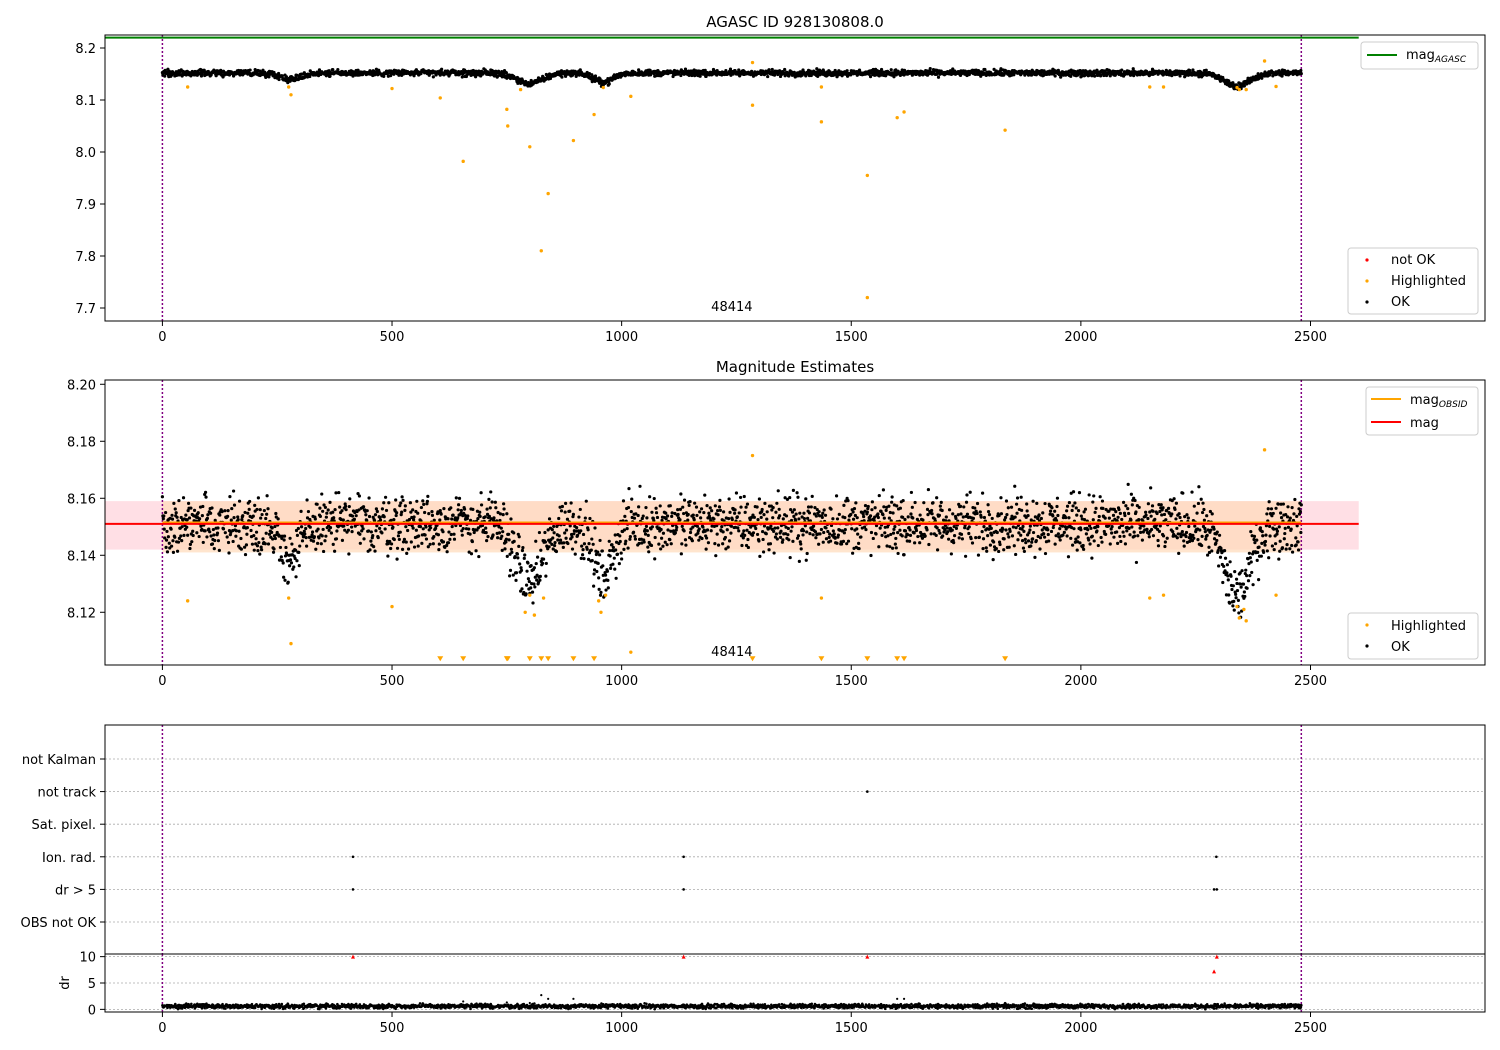 The width and height of the screenshot is (1500, 1050). What do you see at coordinates (742, 333) in the screenshot?
I see `panel-agasc-x-axis: 0 500 1000 1500 2000 2500` at bounding box center [742, 333].